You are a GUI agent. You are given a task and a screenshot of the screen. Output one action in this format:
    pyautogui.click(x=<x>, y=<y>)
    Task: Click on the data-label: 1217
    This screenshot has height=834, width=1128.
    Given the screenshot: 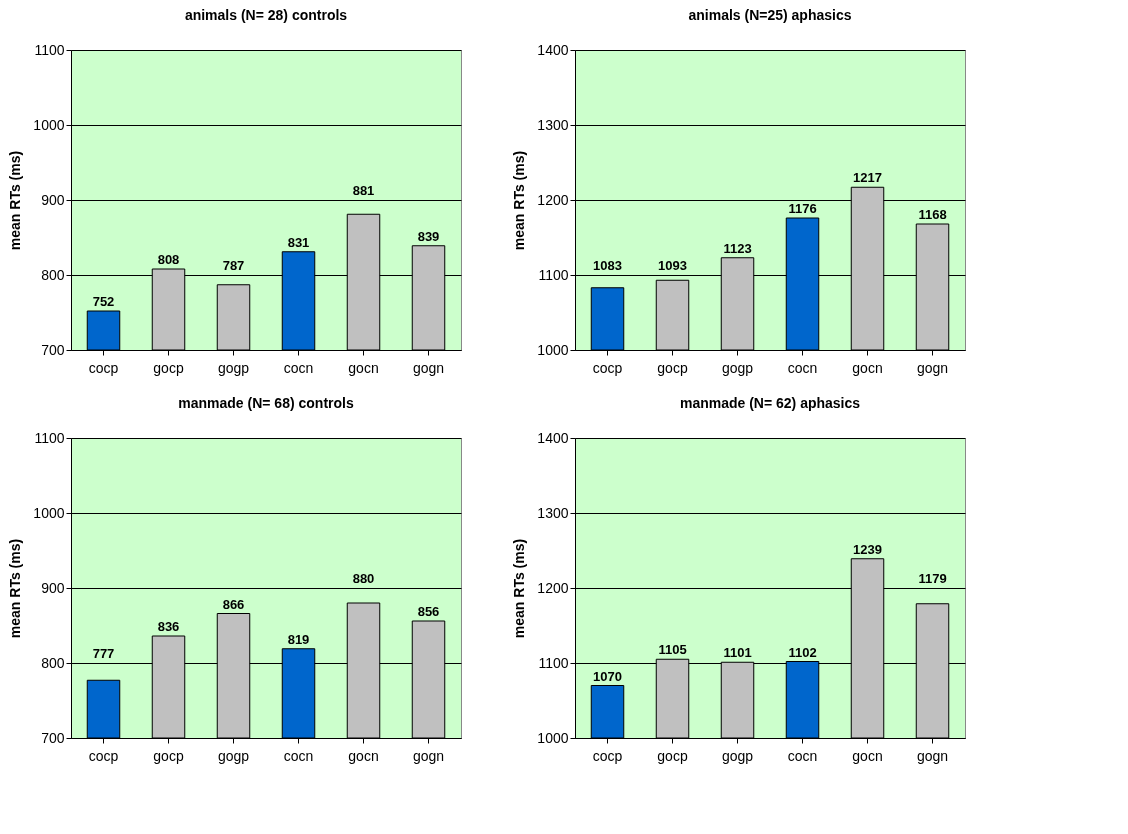 What is the action you would take?
    pyautogui.click(x=867, y=178)
    